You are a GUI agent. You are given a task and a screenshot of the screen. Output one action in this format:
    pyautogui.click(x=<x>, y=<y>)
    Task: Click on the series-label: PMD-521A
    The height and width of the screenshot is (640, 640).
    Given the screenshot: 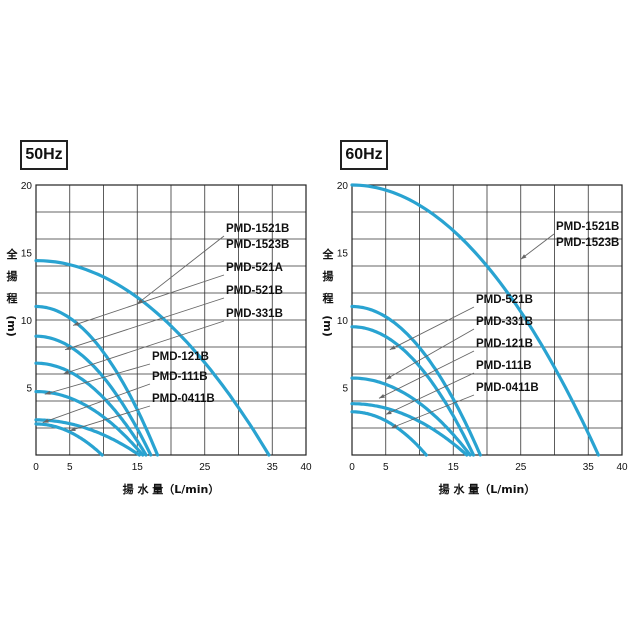 What is the action you would take?
    pyautogui.click(x=254, y=268)
    